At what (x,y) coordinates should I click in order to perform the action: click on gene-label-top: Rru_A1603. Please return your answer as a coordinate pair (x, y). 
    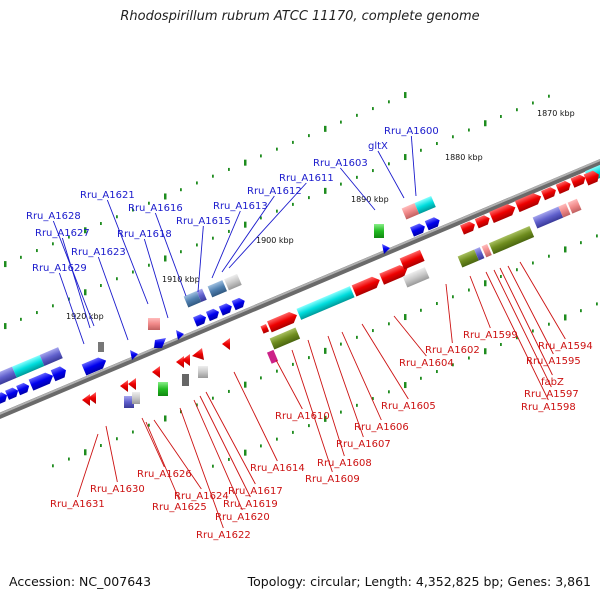
    Looking at the image, I should click on (340, 163).